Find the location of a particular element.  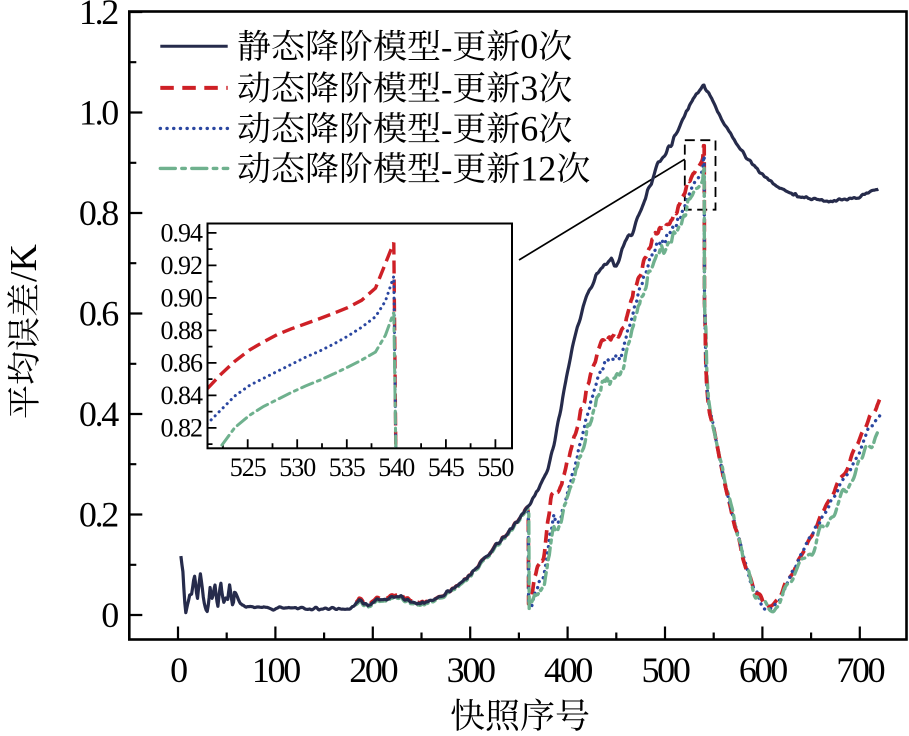

svg-text: 530 is located at coordinates (297, 467).